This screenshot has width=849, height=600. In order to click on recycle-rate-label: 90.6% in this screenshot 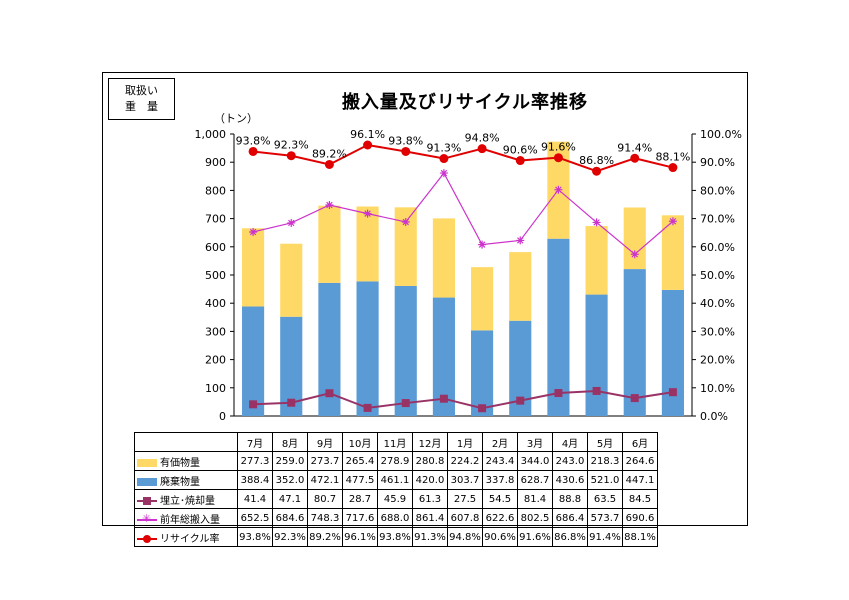, I will do `click(520, 150)`.